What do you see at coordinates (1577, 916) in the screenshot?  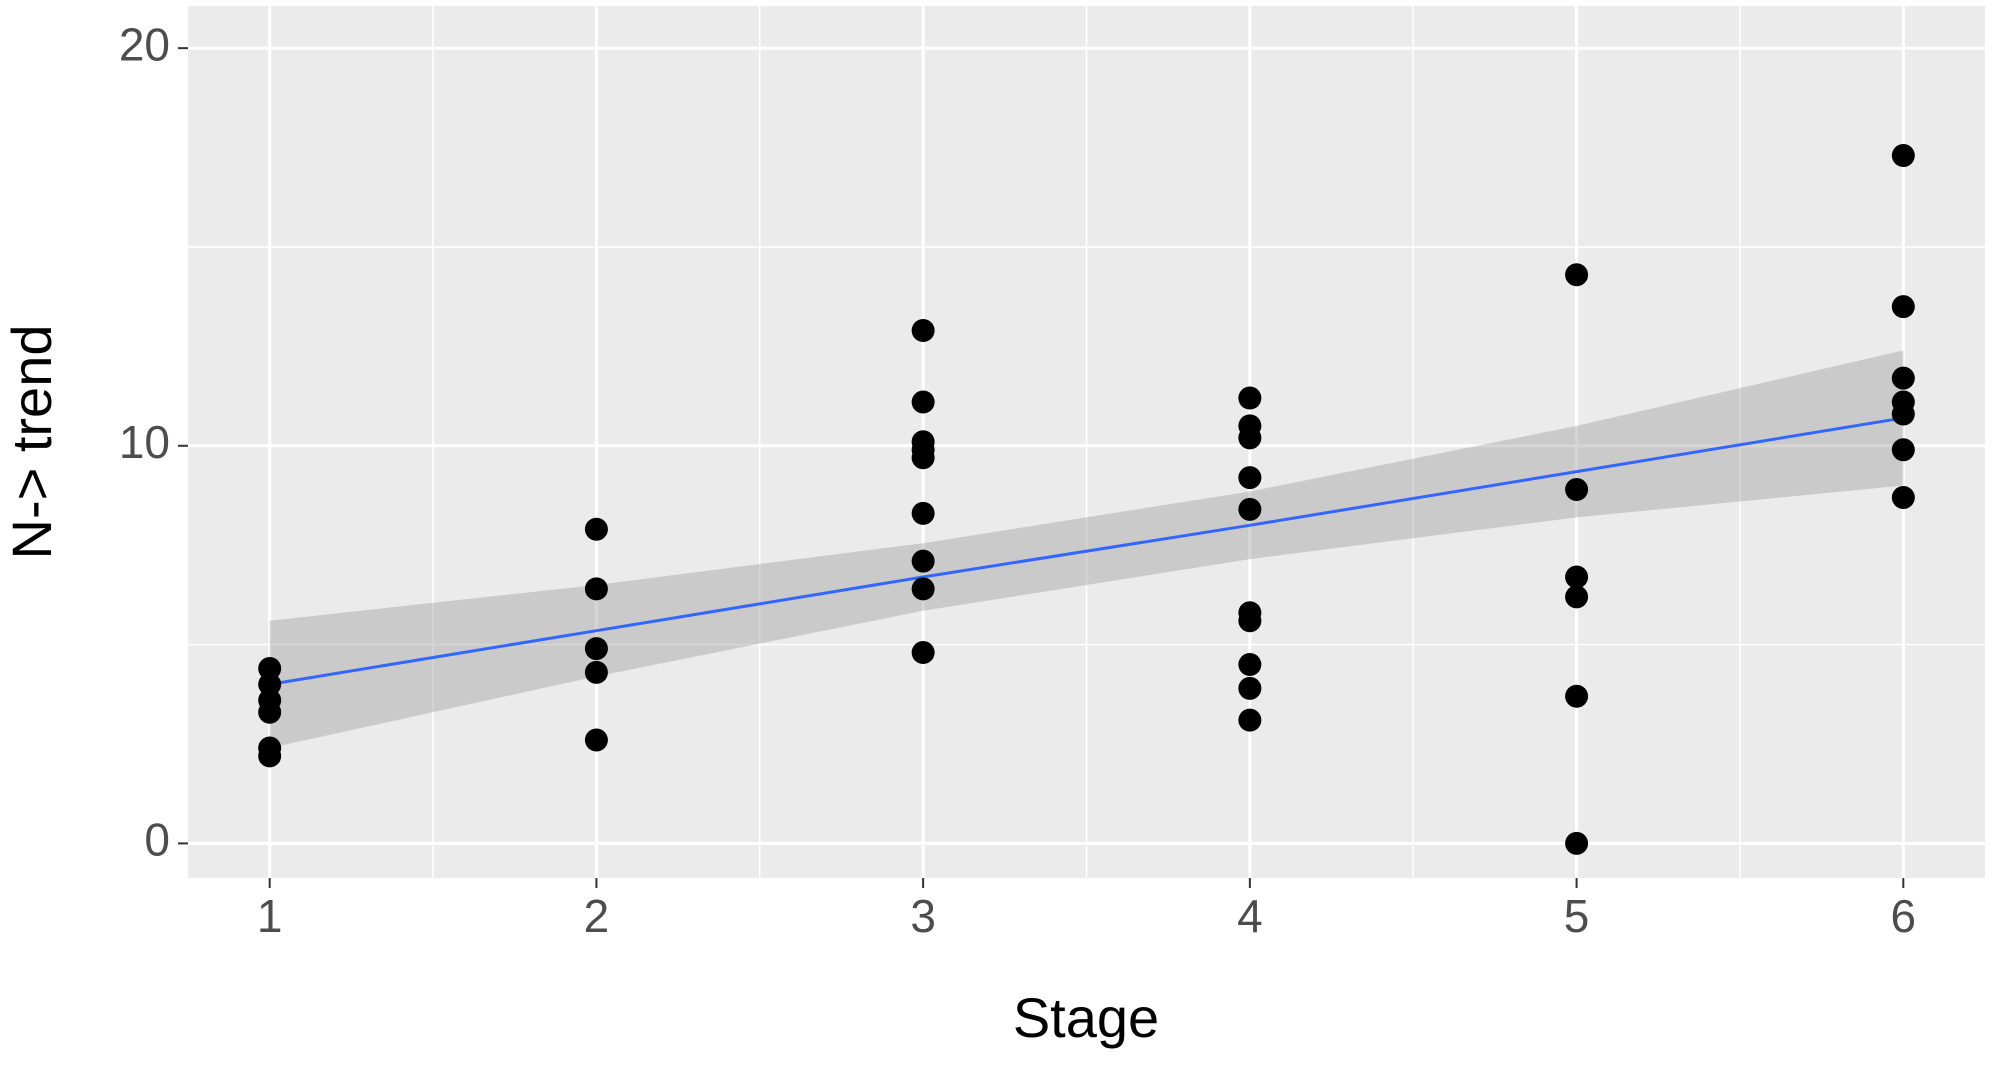 I see `x-tick-label: 5` at bounding box center [1577, 916].